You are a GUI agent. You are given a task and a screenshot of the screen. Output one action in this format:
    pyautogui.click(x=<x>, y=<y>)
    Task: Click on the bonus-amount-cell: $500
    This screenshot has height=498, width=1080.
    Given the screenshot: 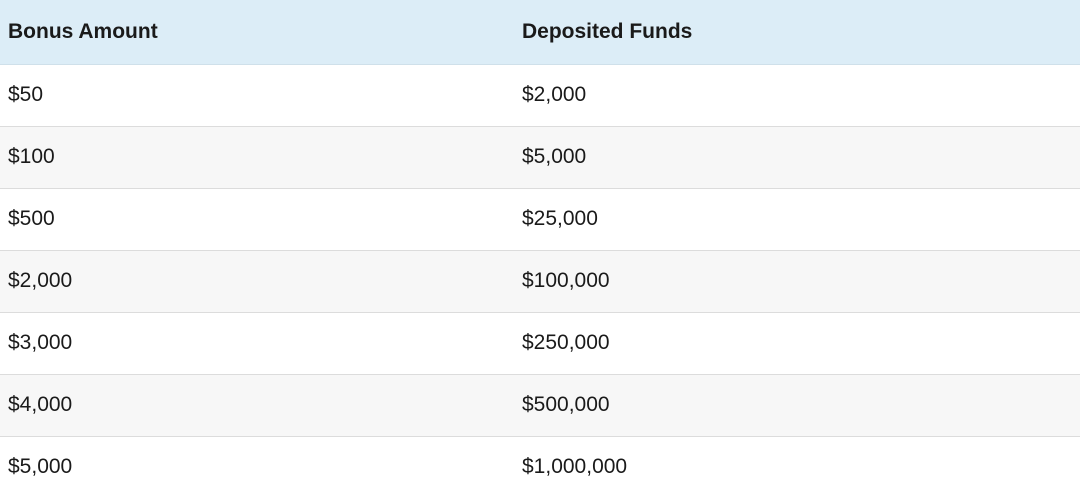 What is the action you would take?
    pyautogui.click(x=256, y=219)
    